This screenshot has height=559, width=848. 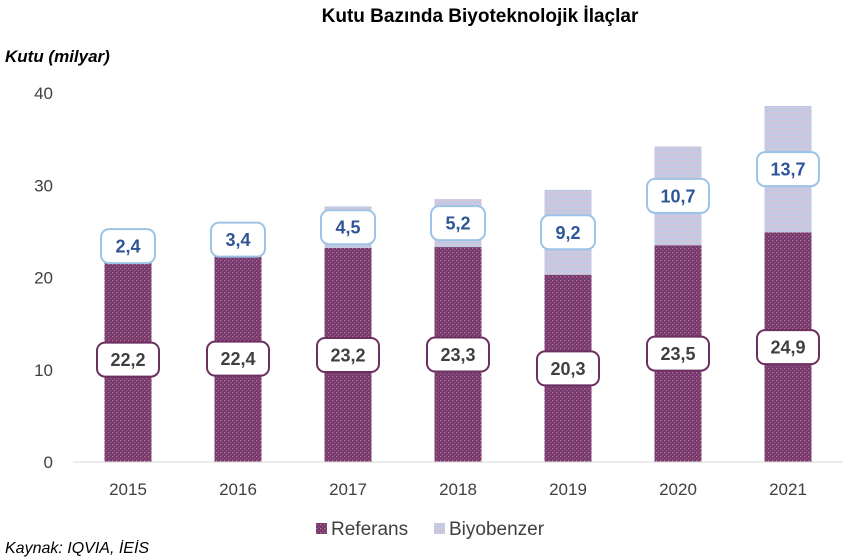 What do you see at coordinates (43, 370) in the screenshot?
I see `y-tick-label: 10` at bounding box center [43, 370].